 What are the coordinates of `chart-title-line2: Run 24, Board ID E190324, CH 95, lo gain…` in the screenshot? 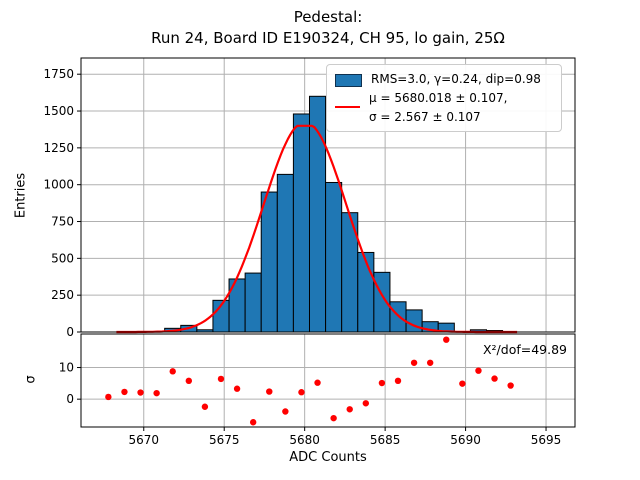 It's located at (328, 38).